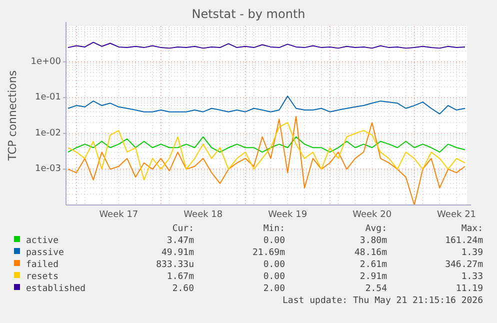  Describe the element at coordinates (45, 253) in the screenshot. I see `legend-label: passive` at that location.